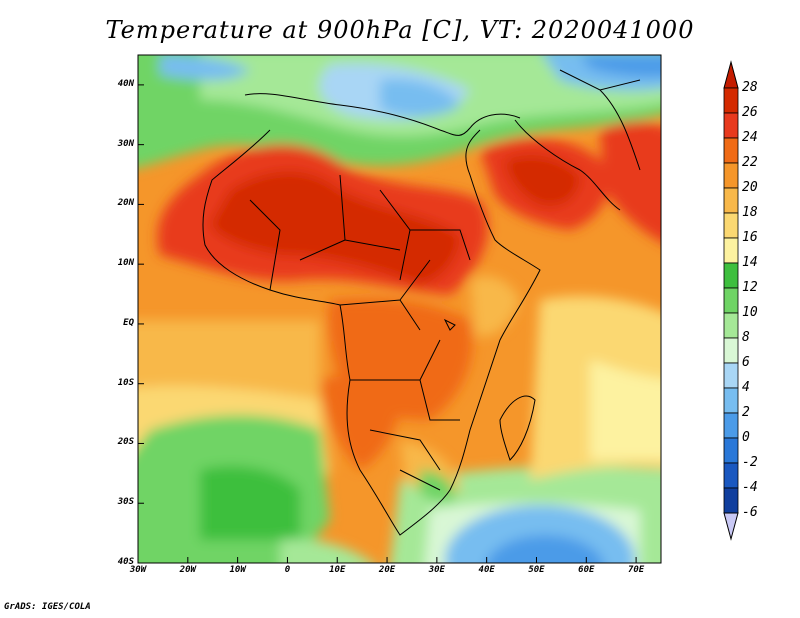  What do you see at coordinates (746, 362) in the screenshot?
I see `colorbar-label: 6` at bounding box center [746, 362].